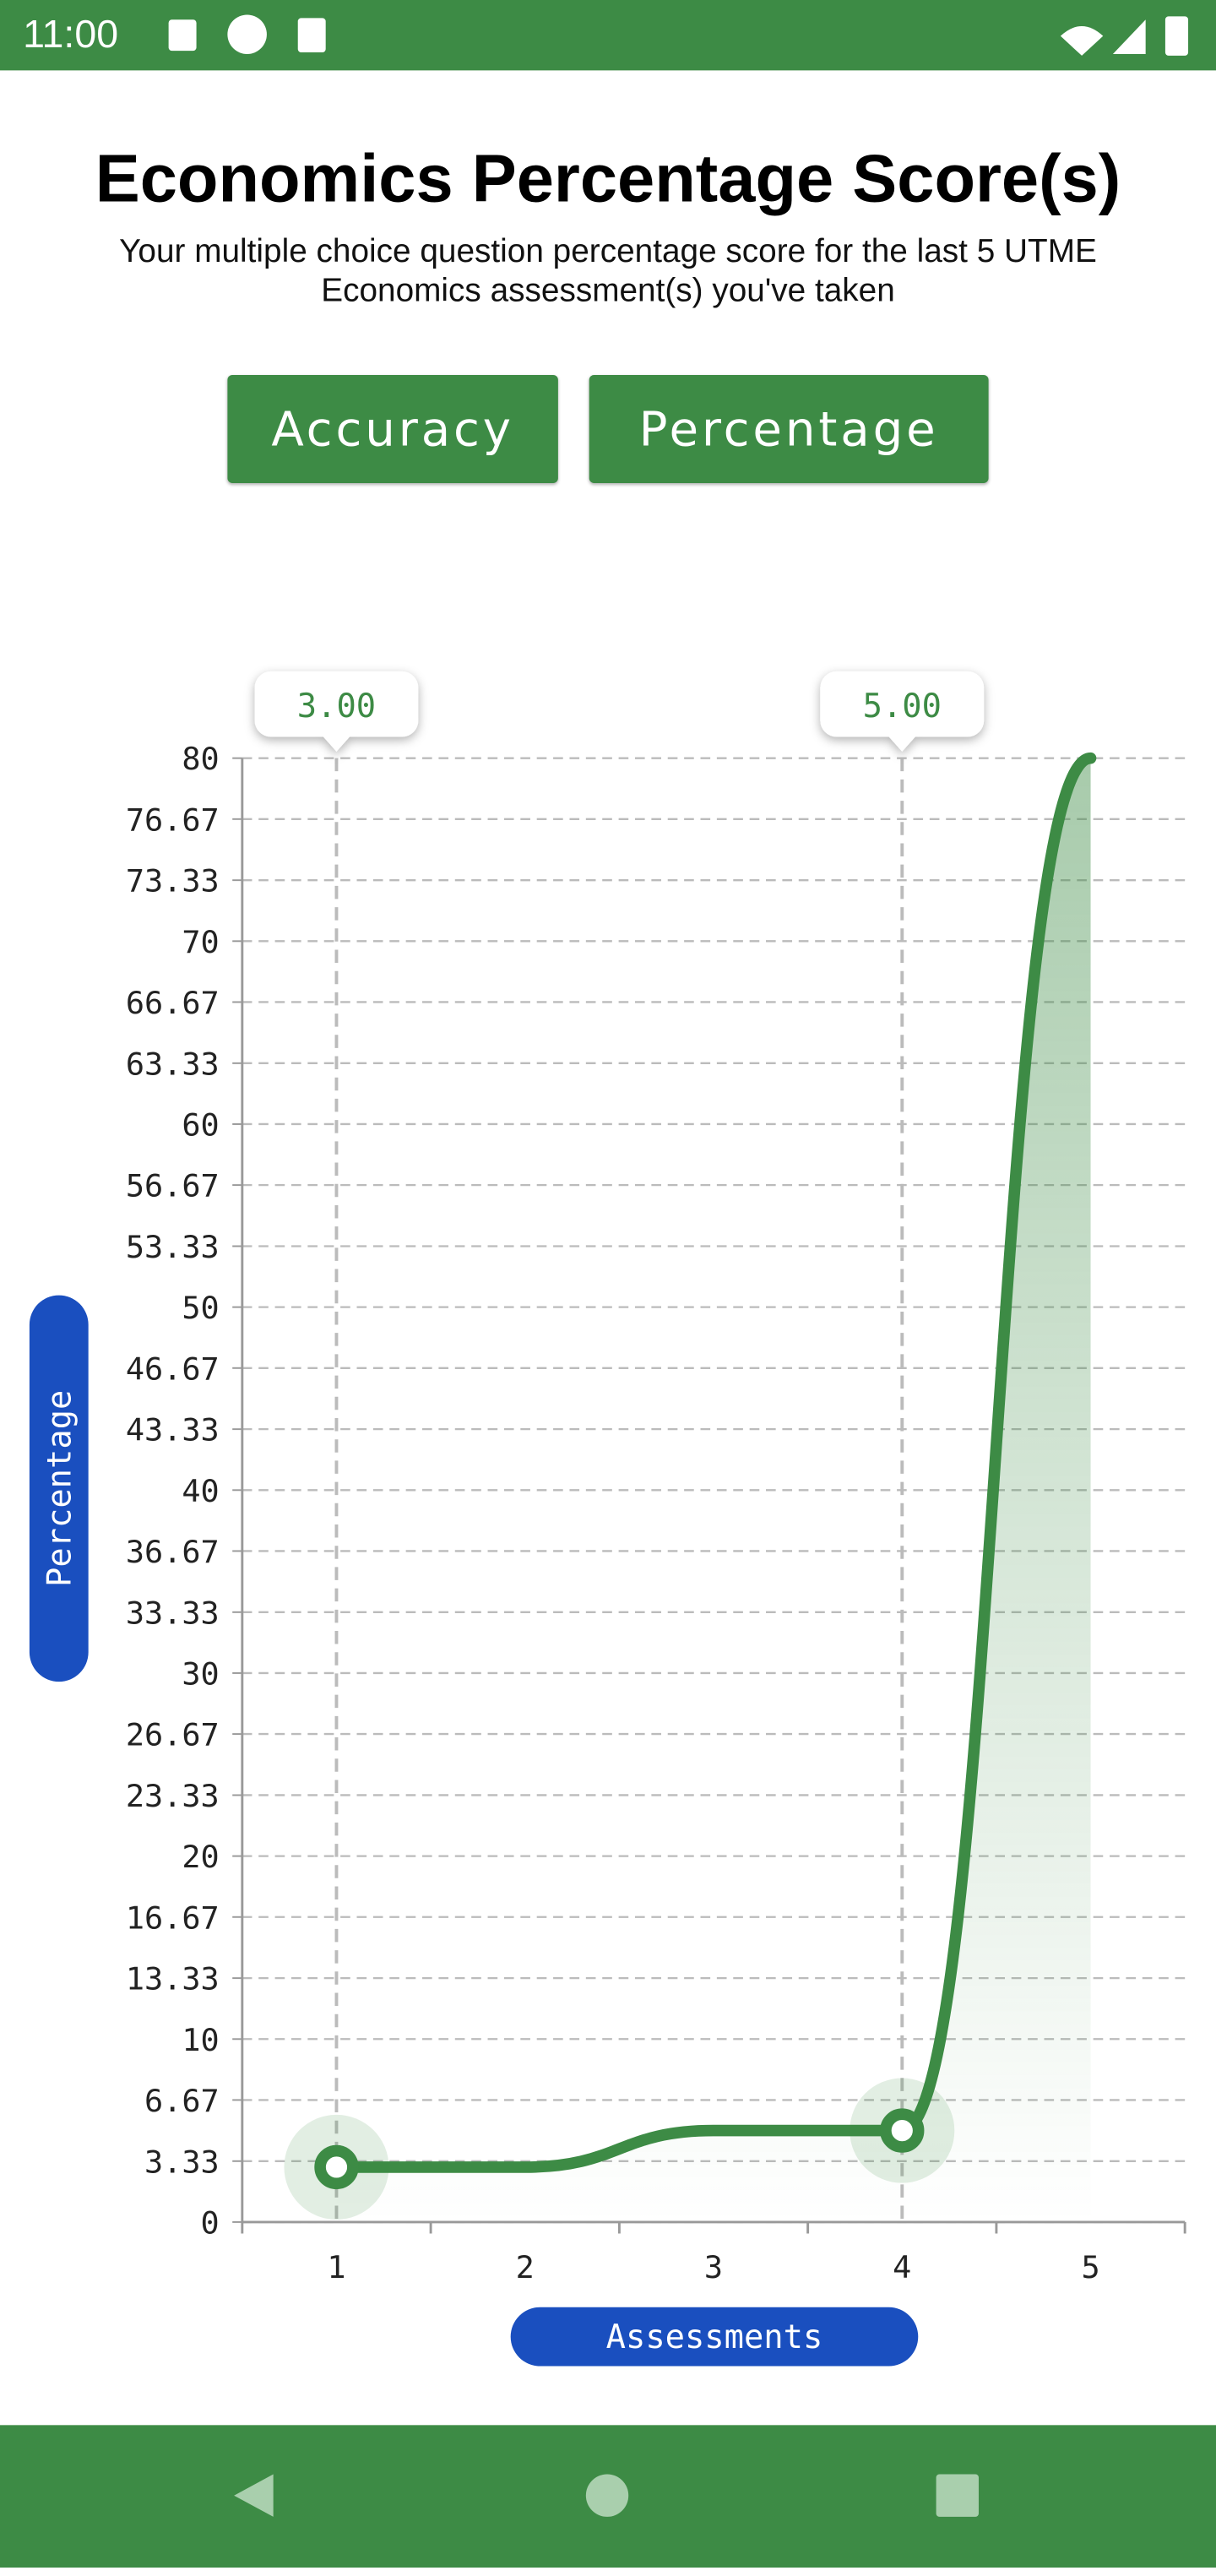 The image size is (1216, 2576). Describe the element at coordinates (336, 706) in the screenshot. I see `tooltip-label: 3.00` at that location.